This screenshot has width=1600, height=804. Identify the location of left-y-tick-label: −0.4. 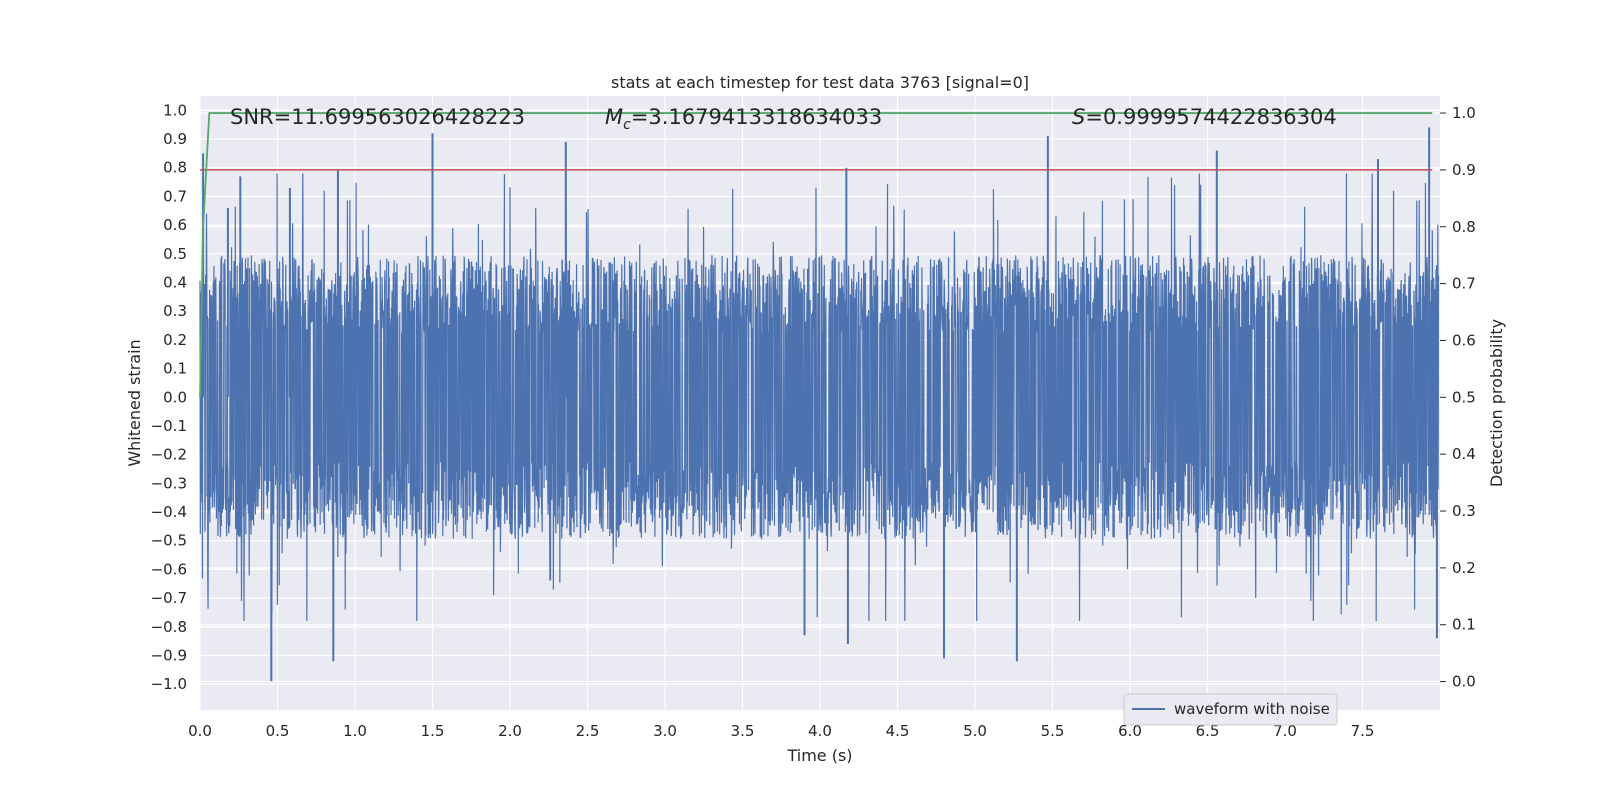
(169, 512).